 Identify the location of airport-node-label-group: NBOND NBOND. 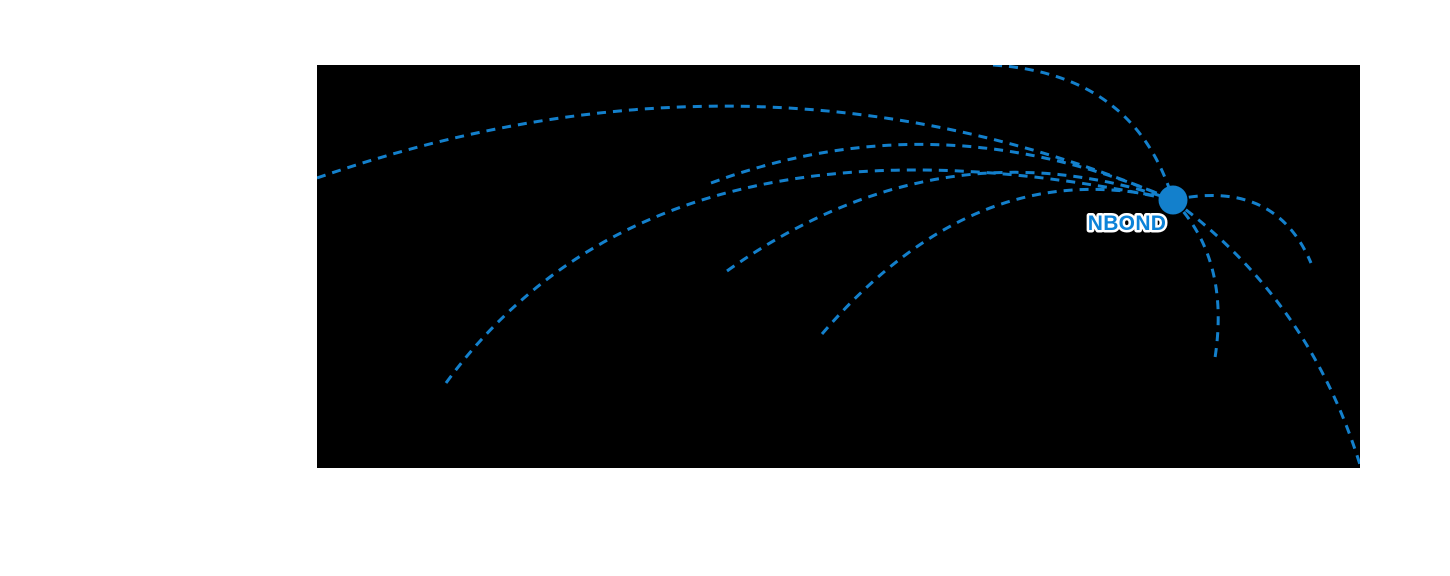
(1126, 224).